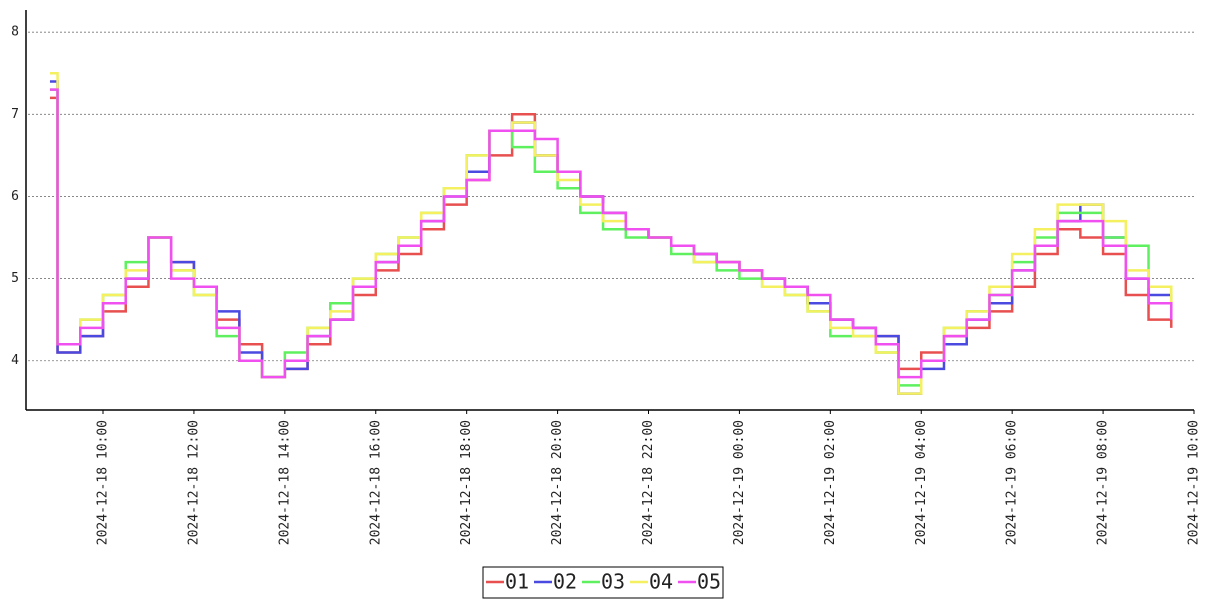  Describe the element at coordinates (15, 32) in the screenshot. I see `y-tick-label: 8` at that location.